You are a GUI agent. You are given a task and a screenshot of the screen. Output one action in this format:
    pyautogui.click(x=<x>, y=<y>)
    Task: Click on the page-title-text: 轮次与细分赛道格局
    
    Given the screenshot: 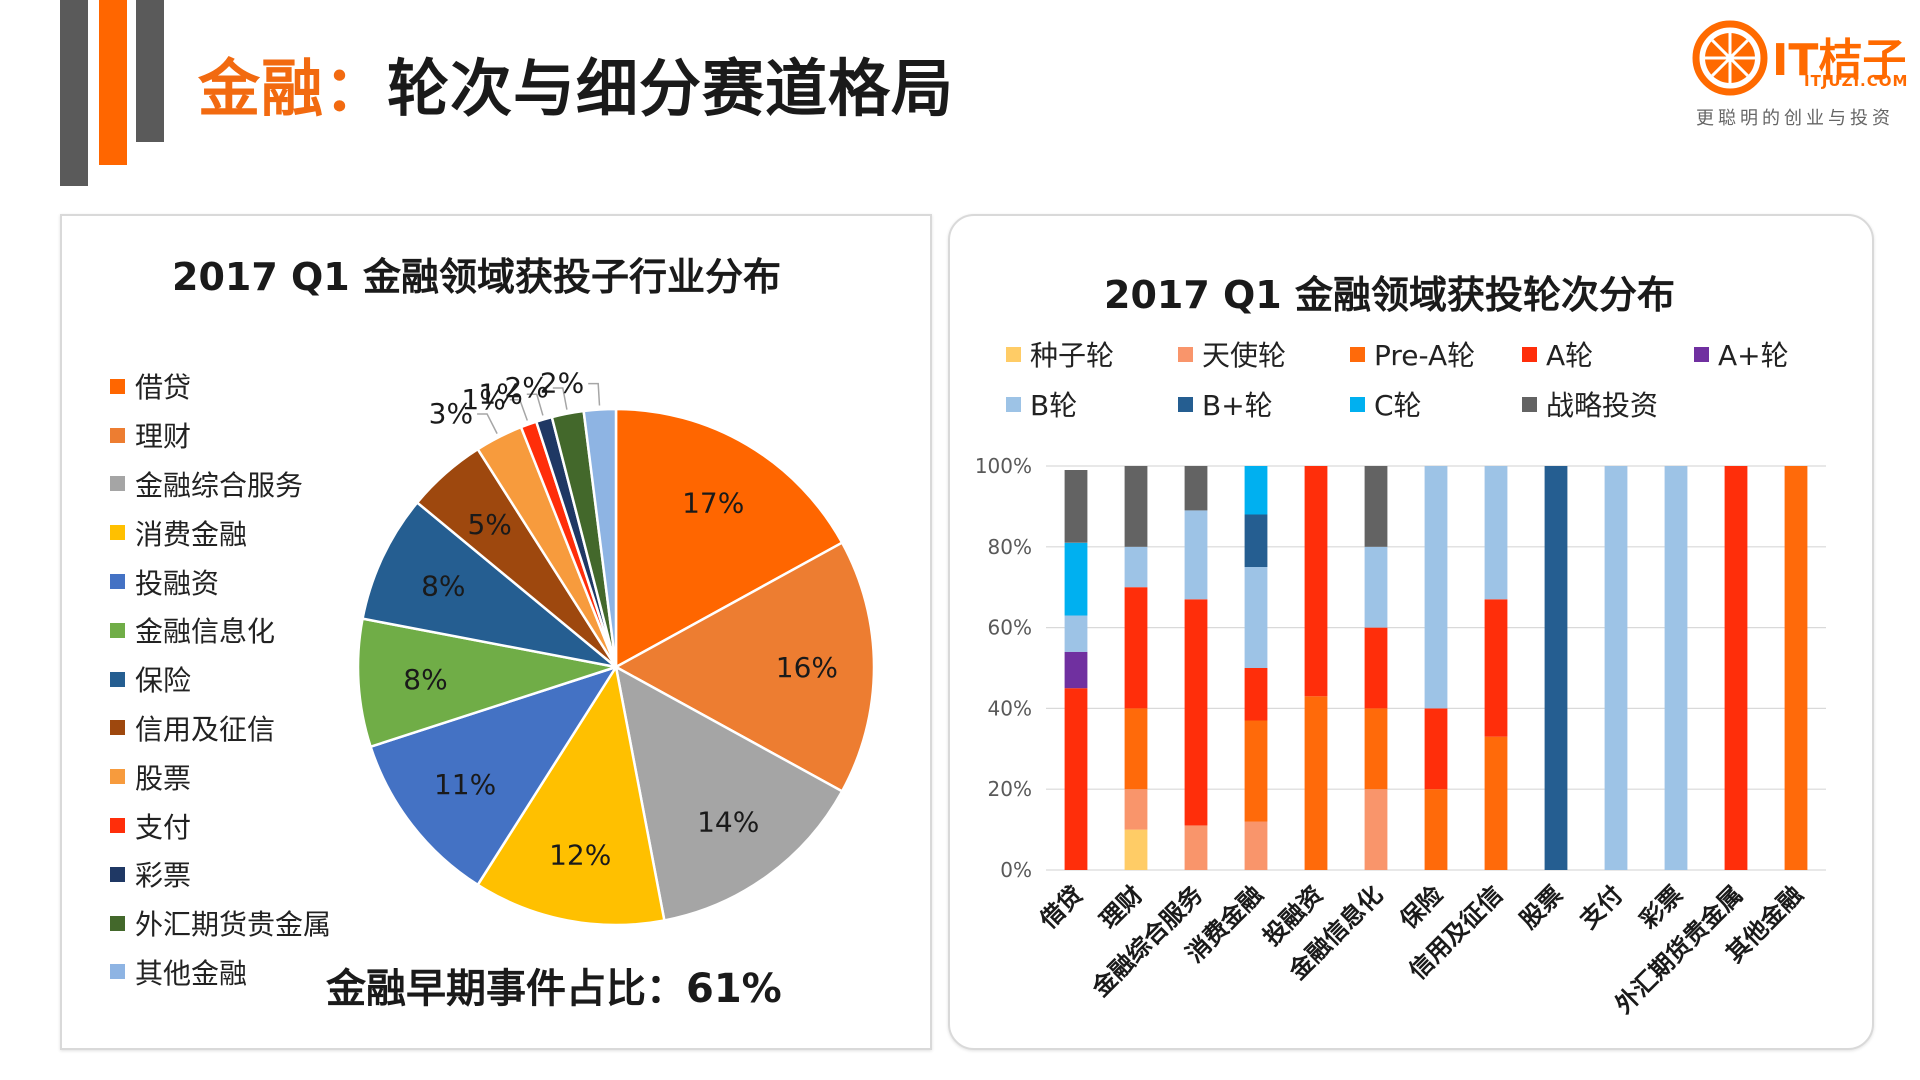 What is the action you would take?
    pyautogui.click(x=671, y=88)
    